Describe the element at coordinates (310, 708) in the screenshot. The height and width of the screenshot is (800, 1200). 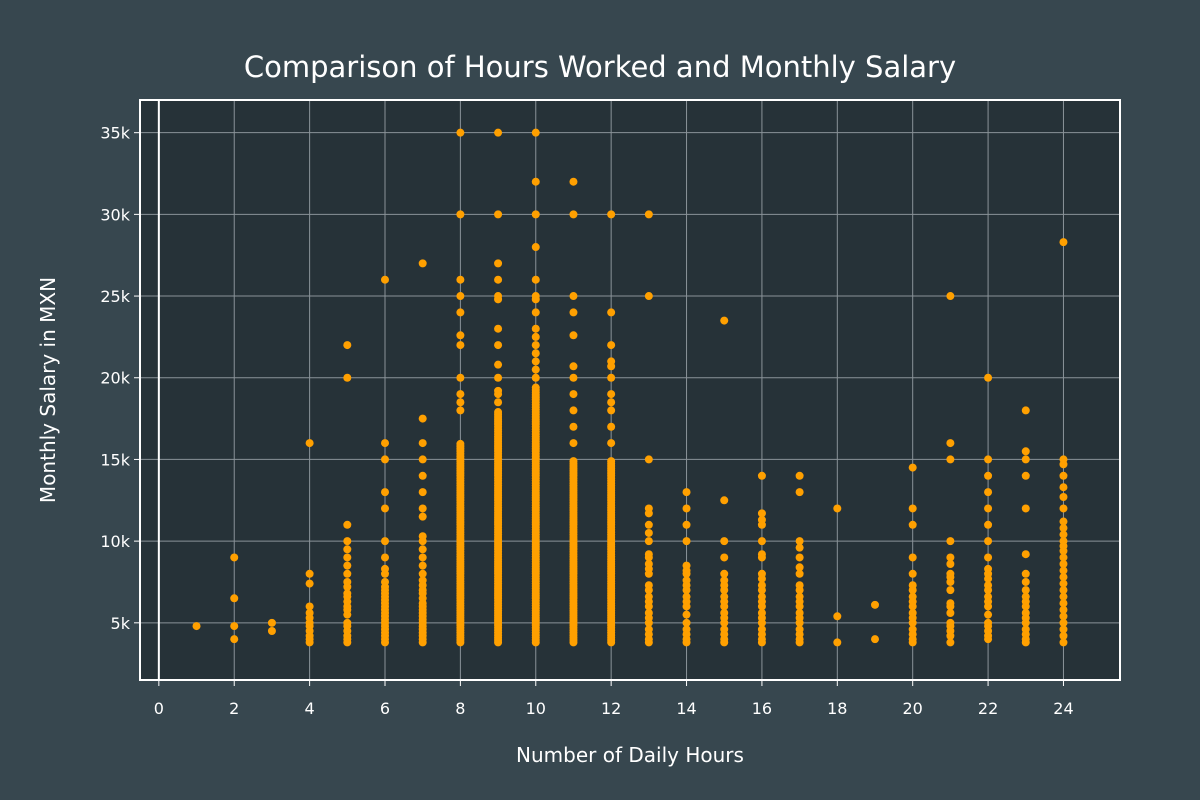
I see `x-tick-label: 4` at that location.